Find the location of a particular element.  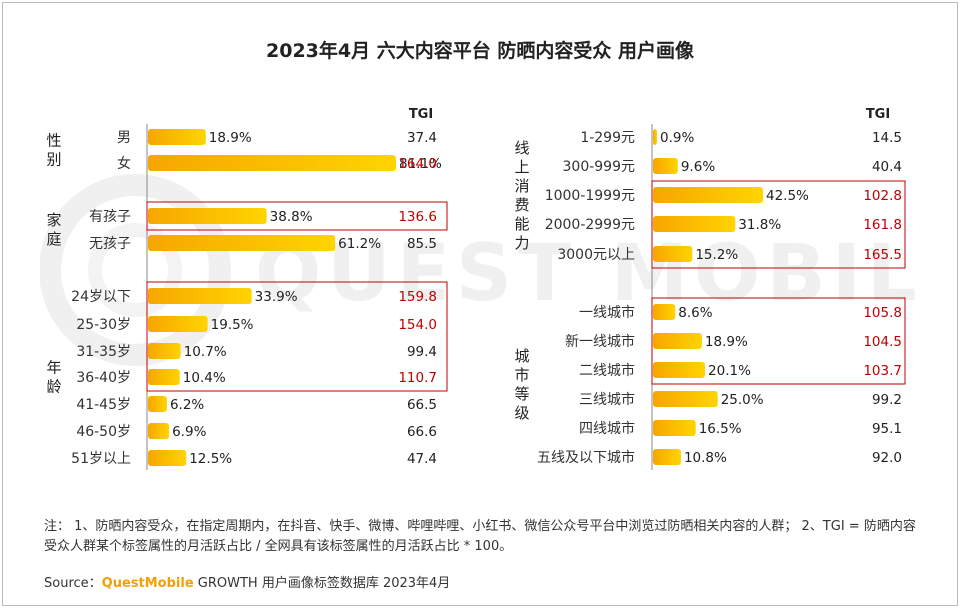

left-value-label-51岁以上: 12.5% is located at coordinates (210, 459).